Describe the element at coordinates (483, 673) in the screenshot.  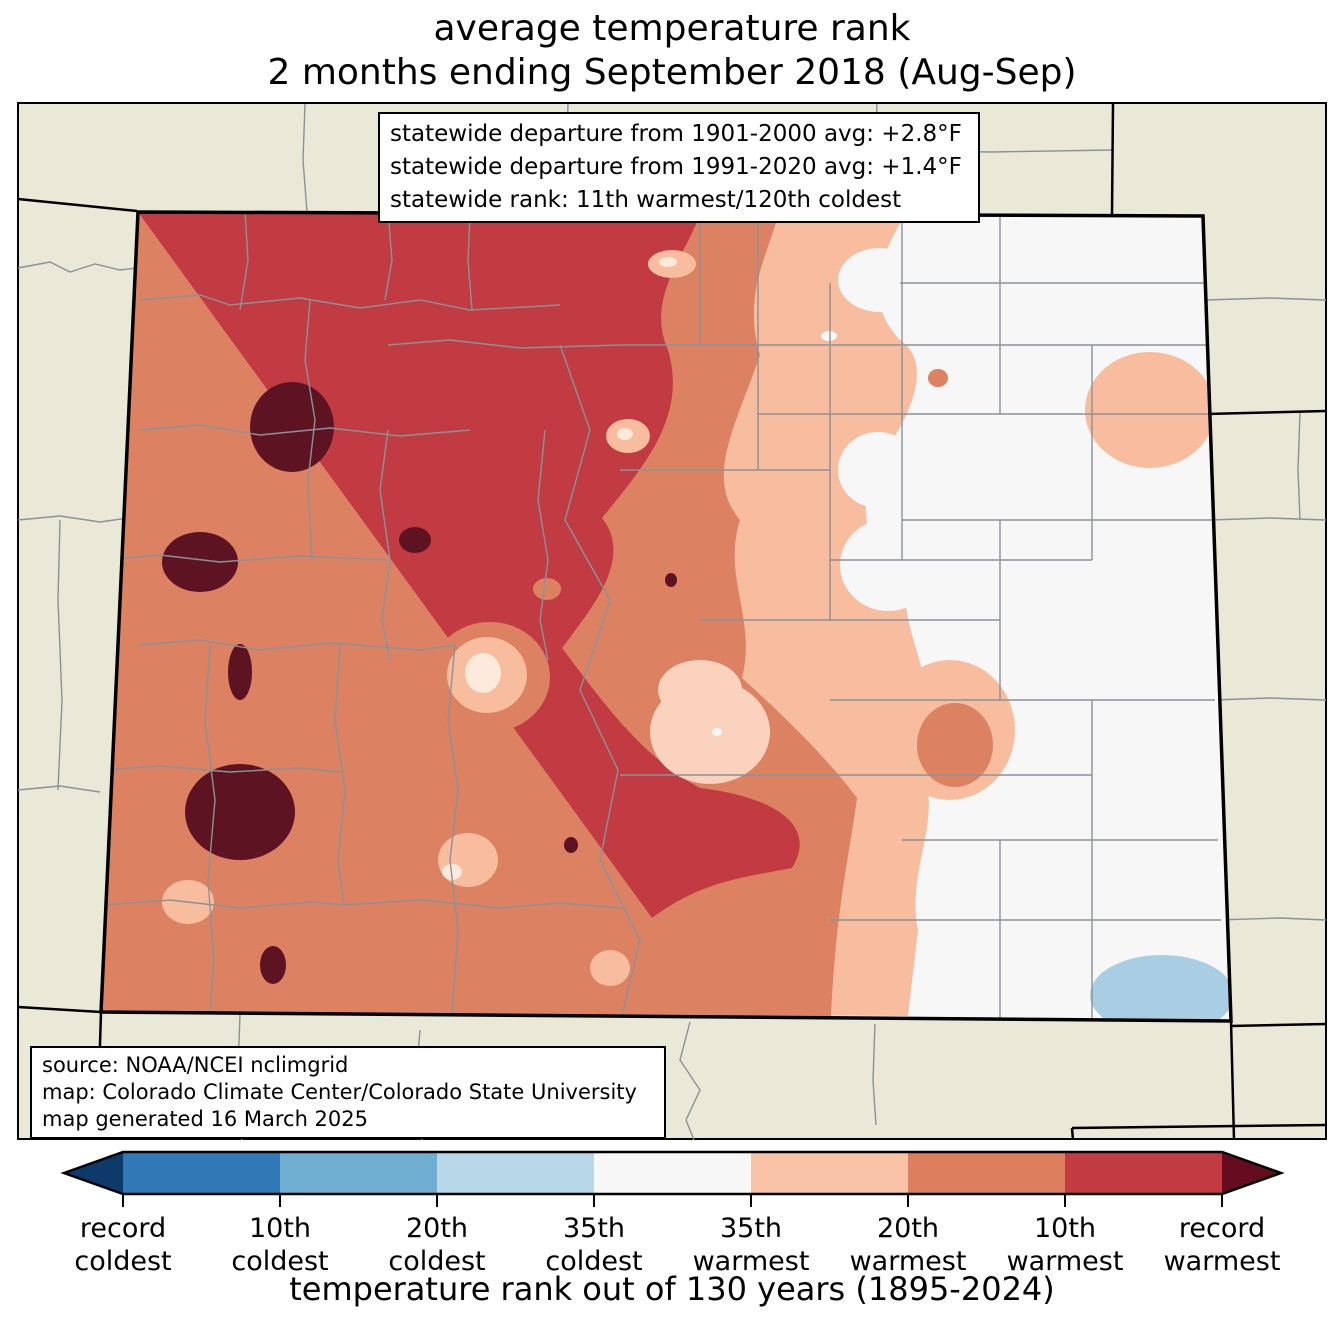
I see `ring-core` at that location.